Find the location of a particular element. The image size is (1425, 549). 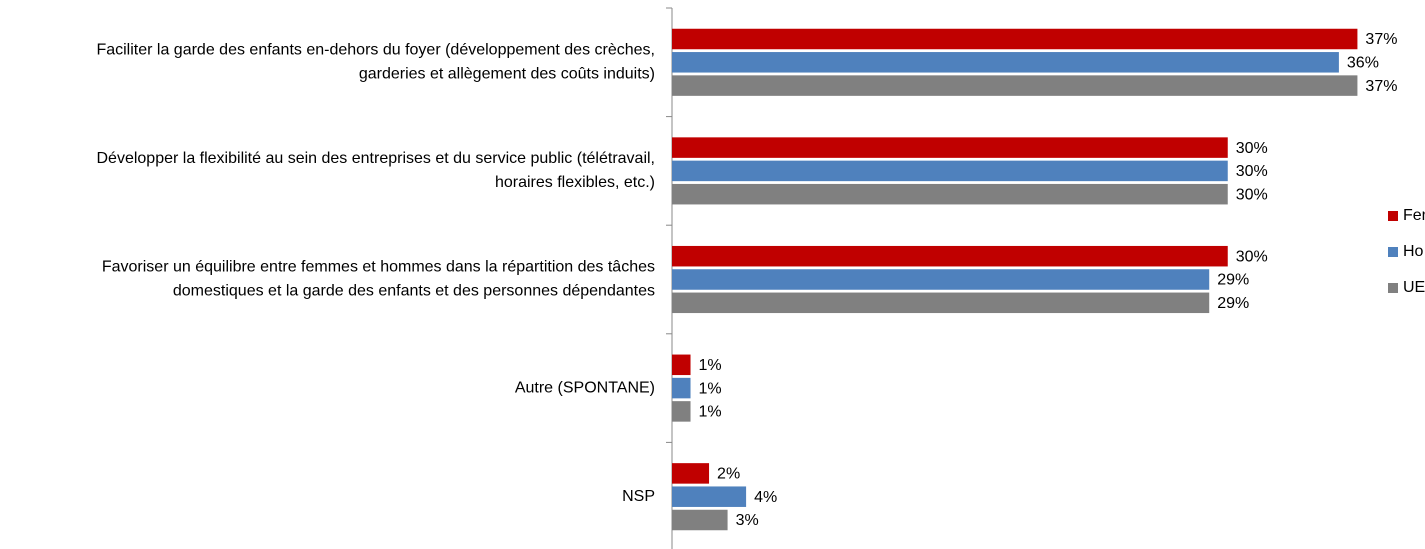

value-label: 3% is located at coordinates (747, 520).